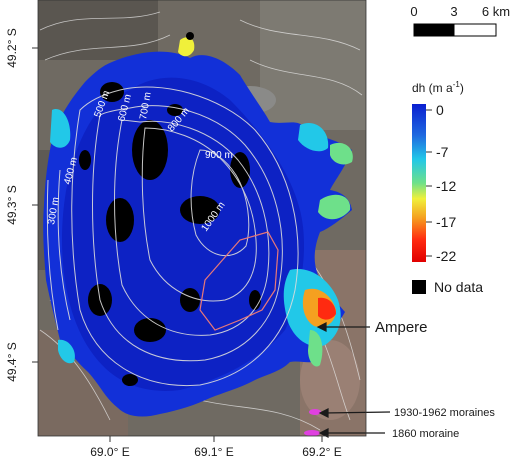 Image resolution: width=525 pixels, height=466 pixels. What do you see at coordinates (446, 256) in the screenshot?
I see `legend-tick: -22` at bounding box center [446, 256].